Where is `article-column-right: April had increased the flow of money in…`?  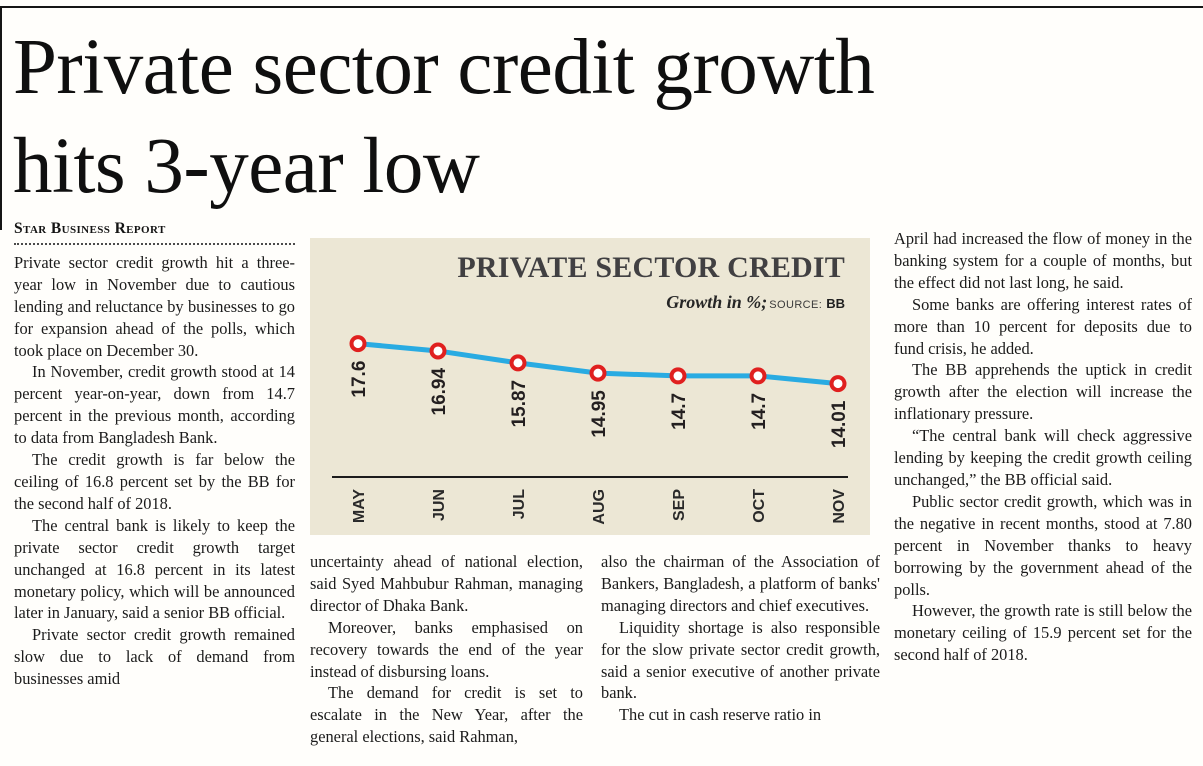 article-column-right: April had increased the flow of money in… is located at coordinates (1043, 447).